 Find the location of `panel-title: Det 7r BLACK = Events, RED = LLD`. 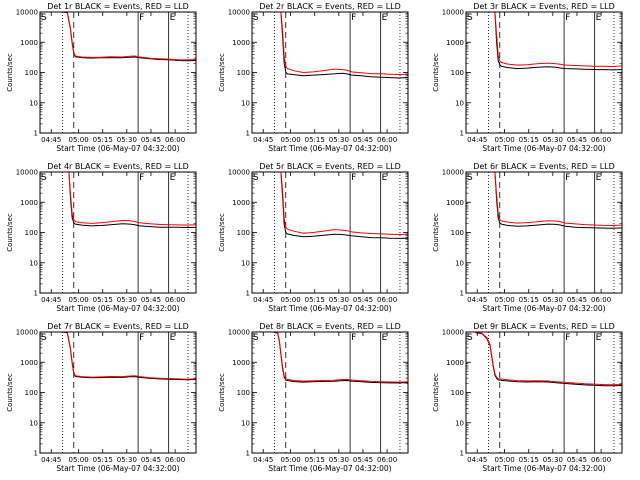

panel-title: Det 7r BLACK = Events, RED = LLD is located at coordinates (118, 326).